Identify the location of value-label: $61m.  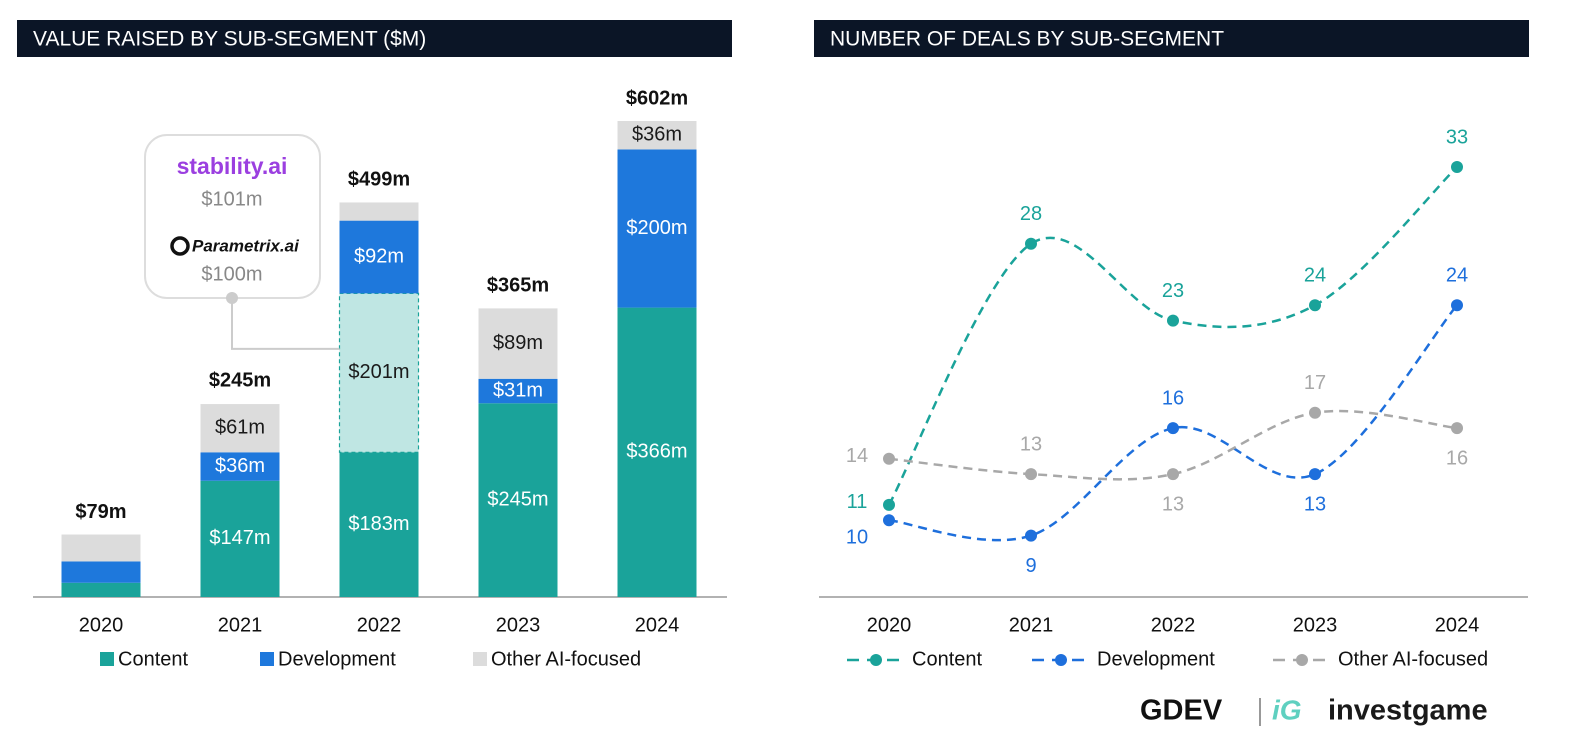
(240, 427).